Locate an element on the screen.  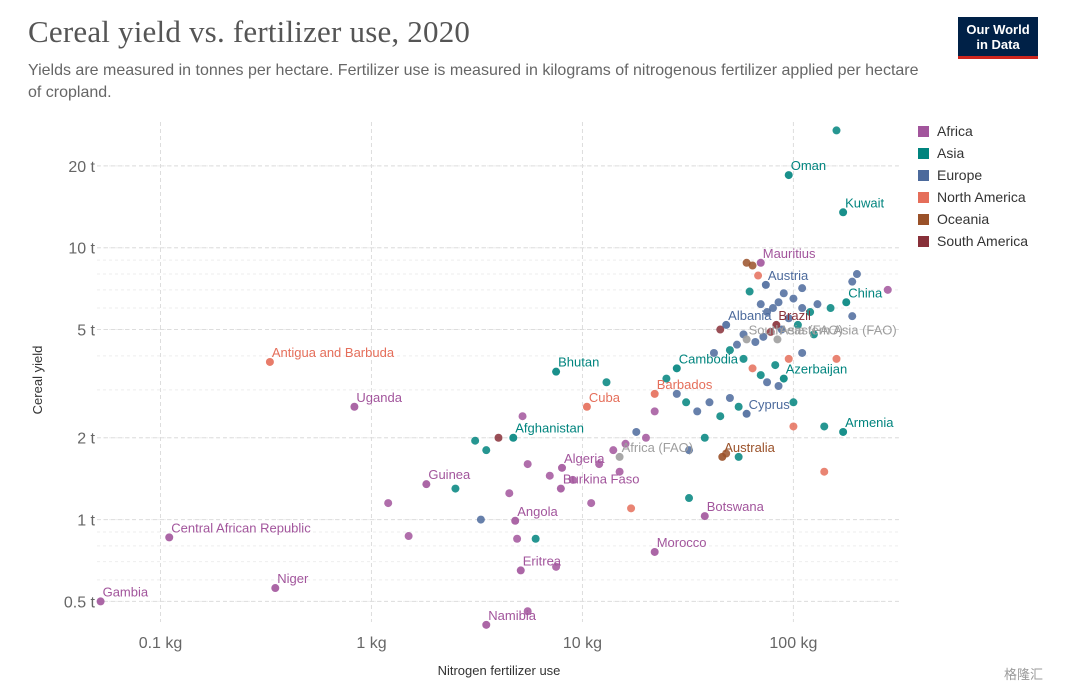
legend-item: Asia is located at coordinates (973, 153).